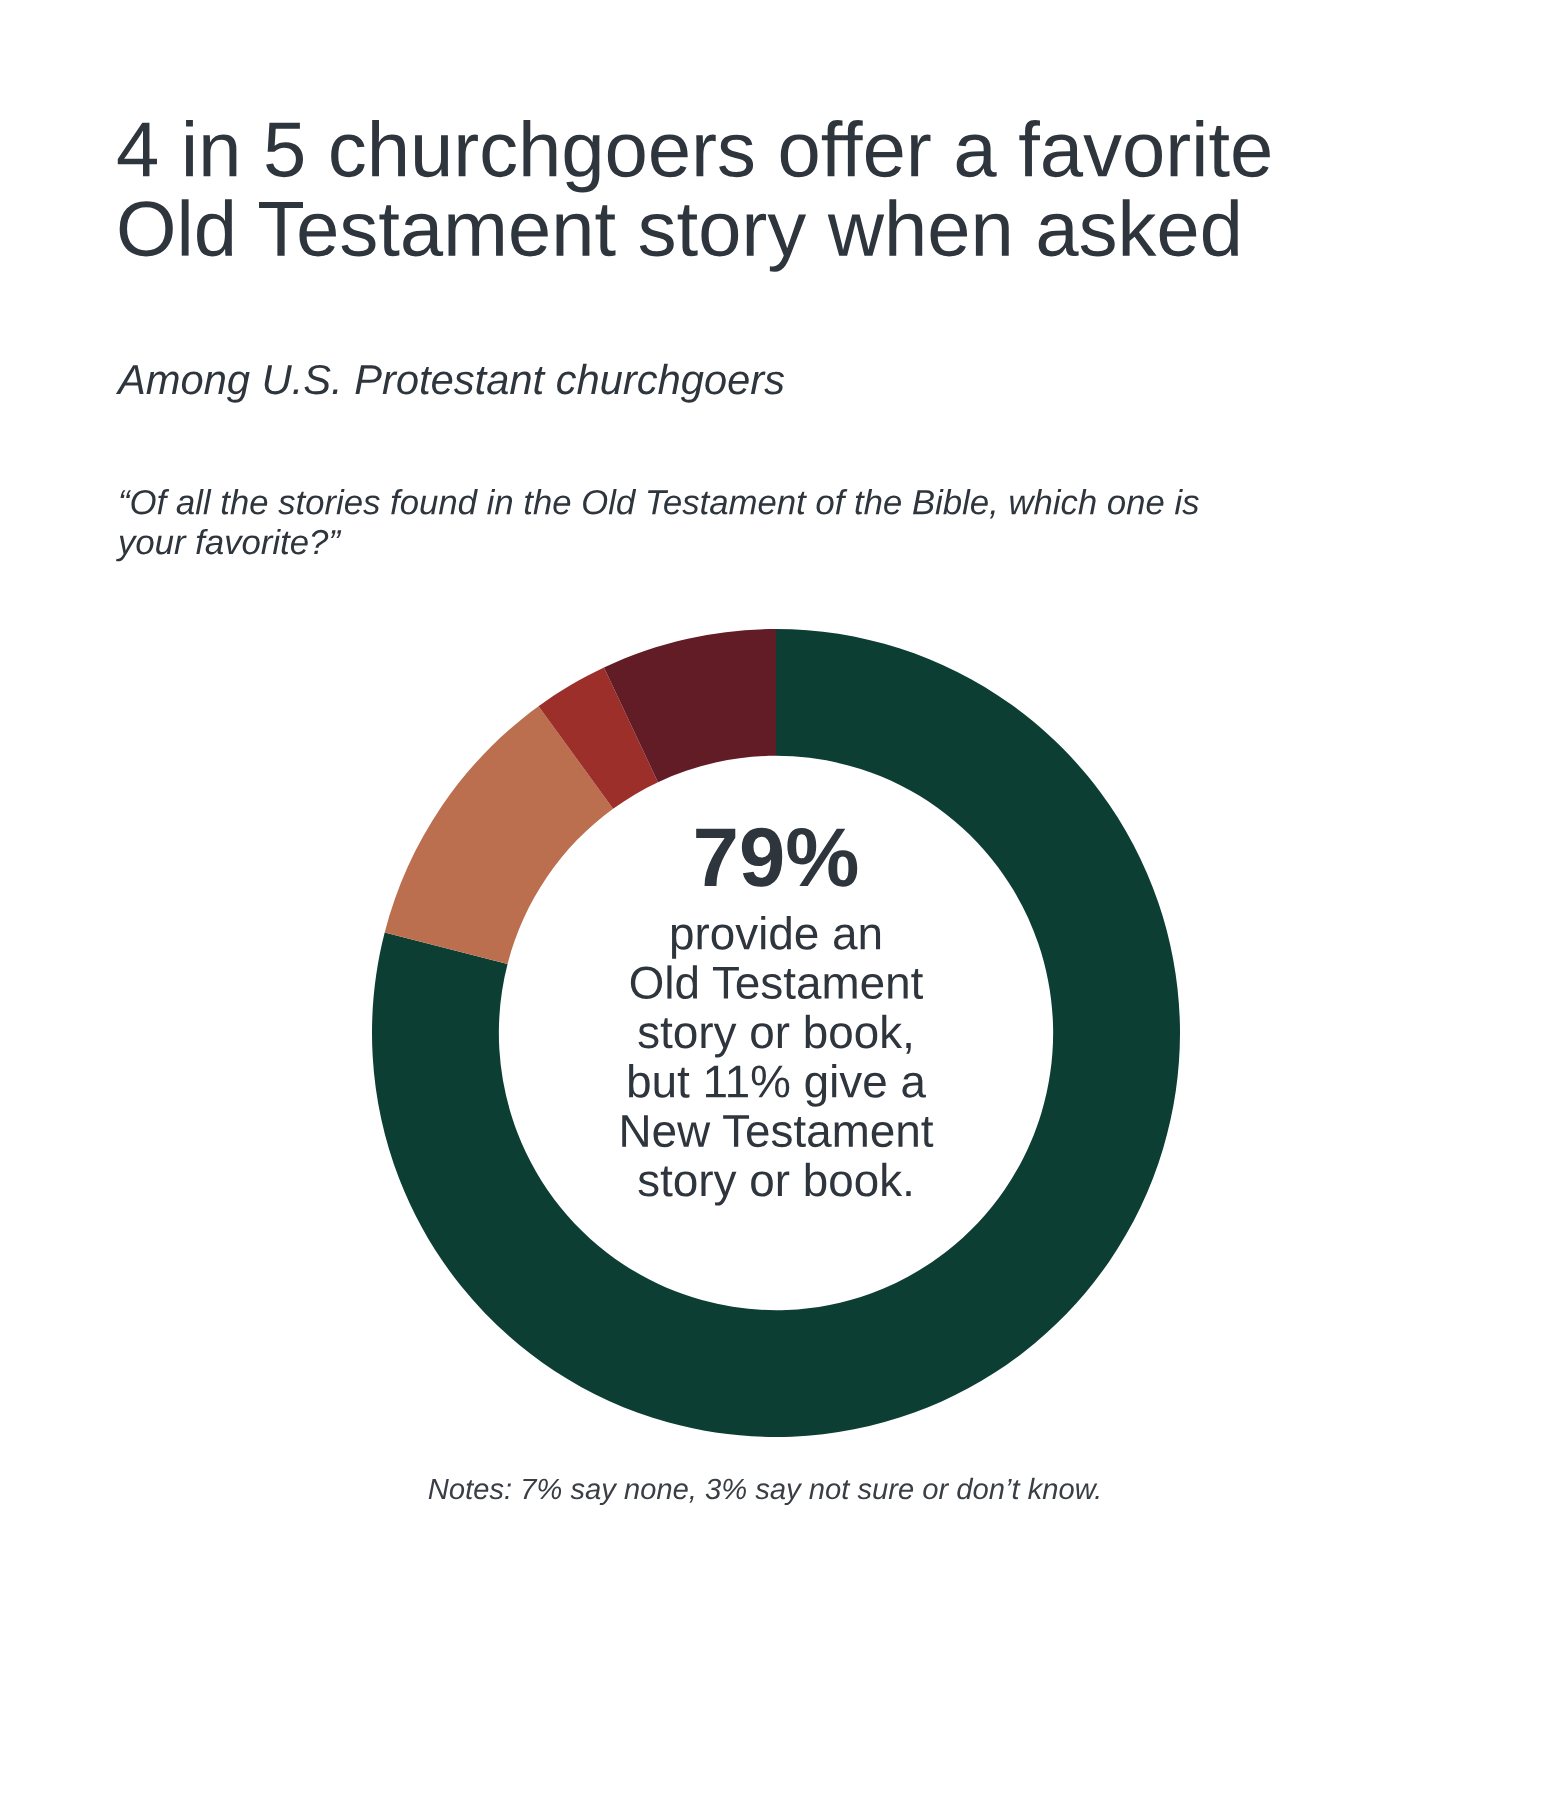  I want to click on text: “Of all the stories found in the Old Testament of the Bible, which one is your favorite?”, so click(657, 525).